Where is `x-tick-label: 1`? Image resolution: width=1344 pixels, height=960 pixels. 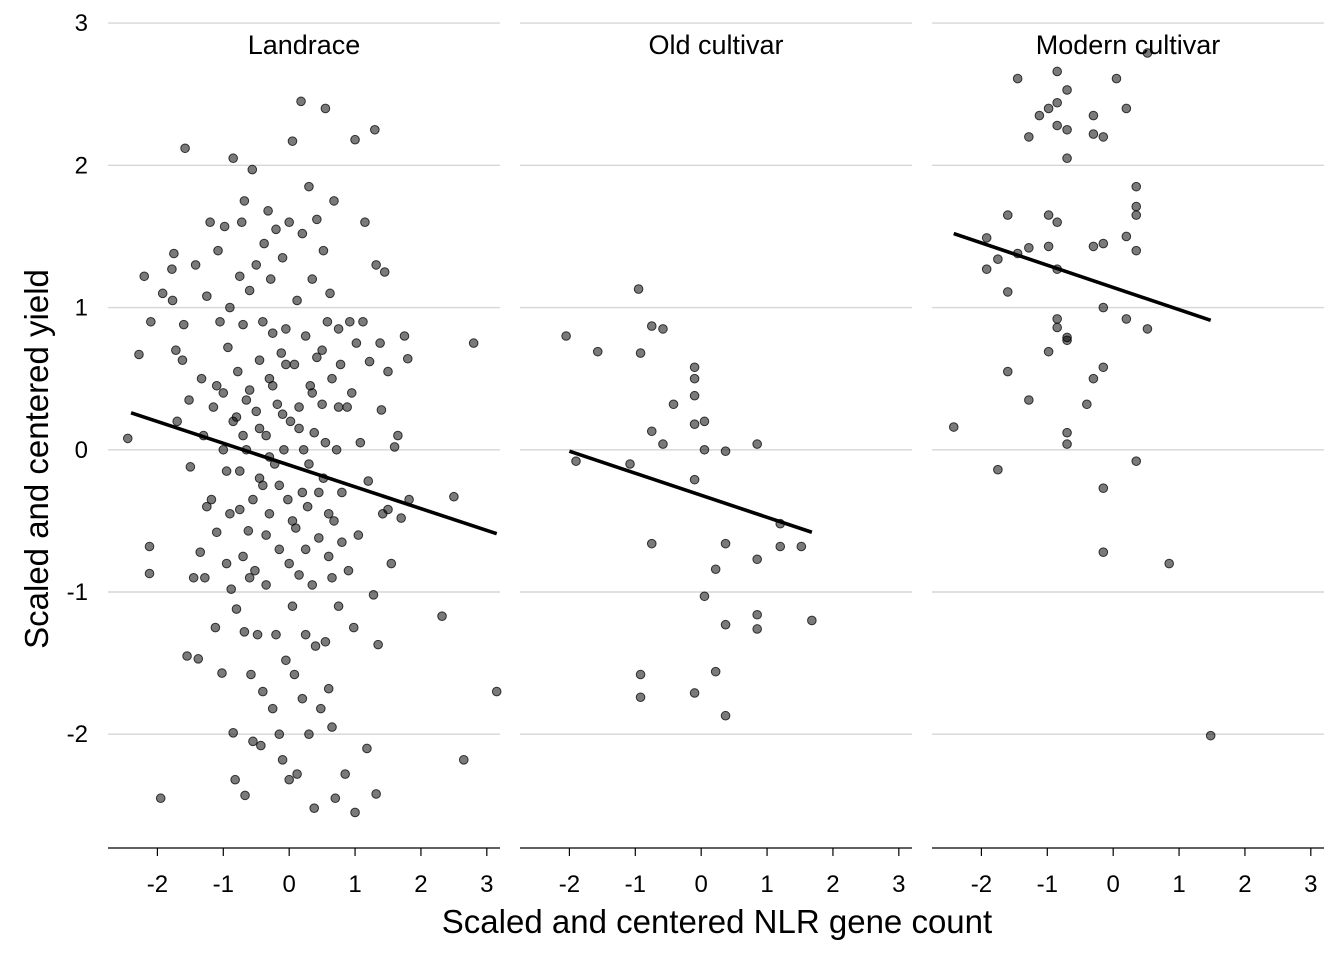
x-tick-label: 1 is located at coordinates (354, 884).